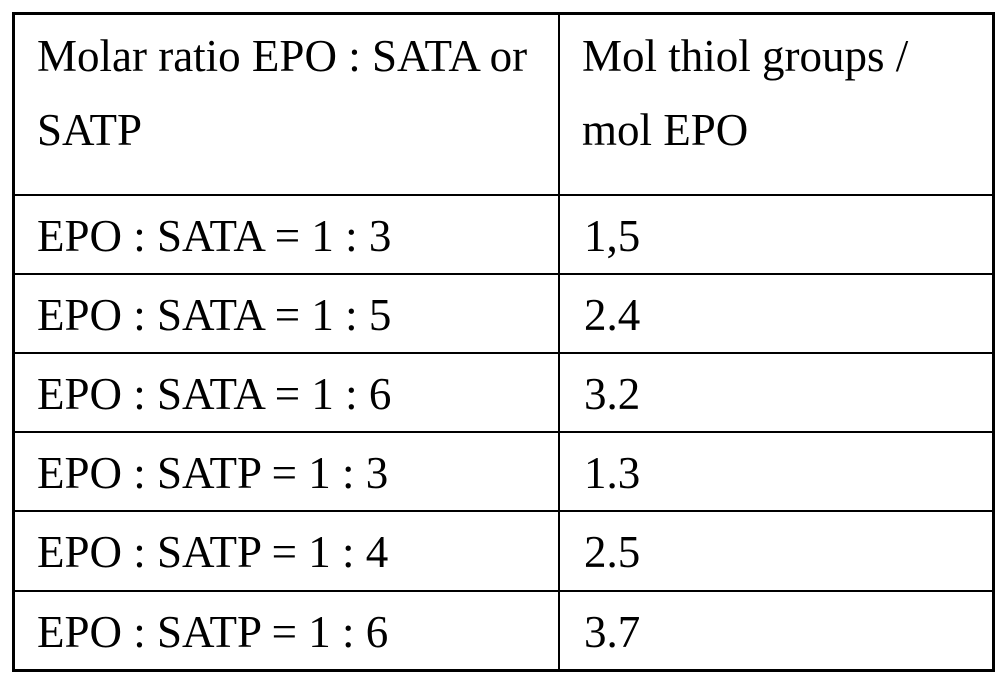 Image resolution: width=1007 pixels, height=685 pixels. Describe the element at coordinates (776, 631) in the screenshot. I see `table-cell: 3.7` at that location.